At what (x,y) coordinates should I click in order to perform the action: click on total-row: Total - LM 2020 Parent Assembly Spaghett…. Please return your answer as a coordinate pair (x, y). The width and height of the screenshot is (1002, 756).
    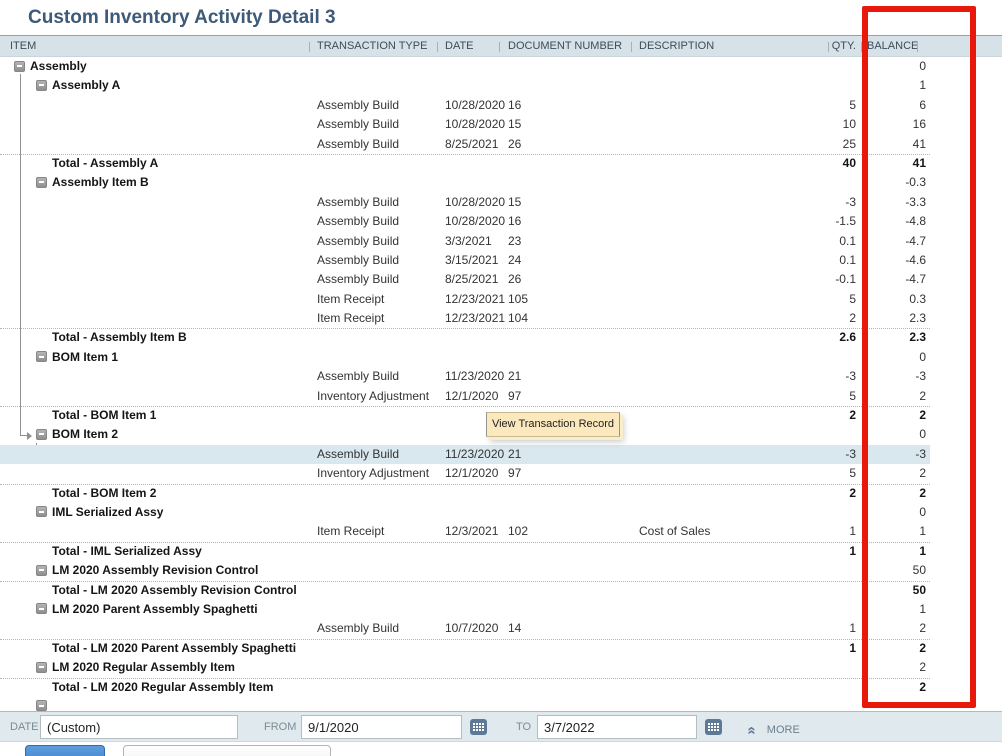
    Looking at the image, I should click on (501, 648).